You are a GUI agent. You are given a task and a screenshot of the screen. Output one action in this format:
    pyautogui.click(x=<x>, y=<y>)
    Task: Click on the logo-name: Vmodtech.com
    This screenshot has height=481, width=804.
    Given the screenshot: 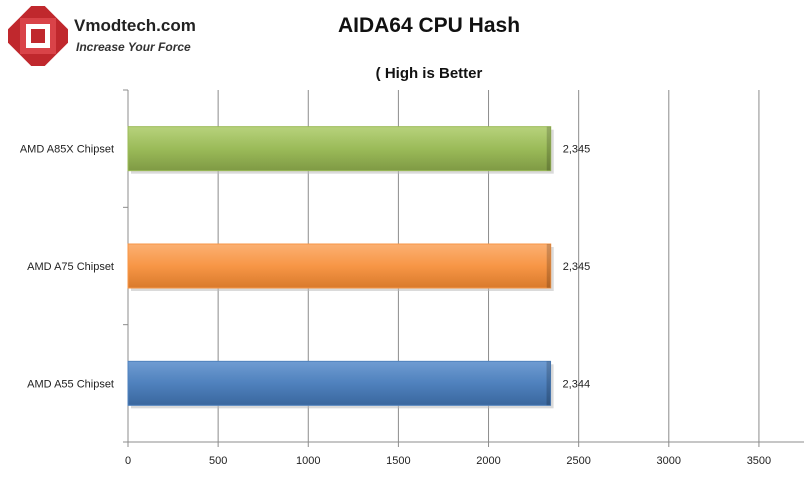 What is the action you would take?
    pyautogui.click(x=135, y=25)
    